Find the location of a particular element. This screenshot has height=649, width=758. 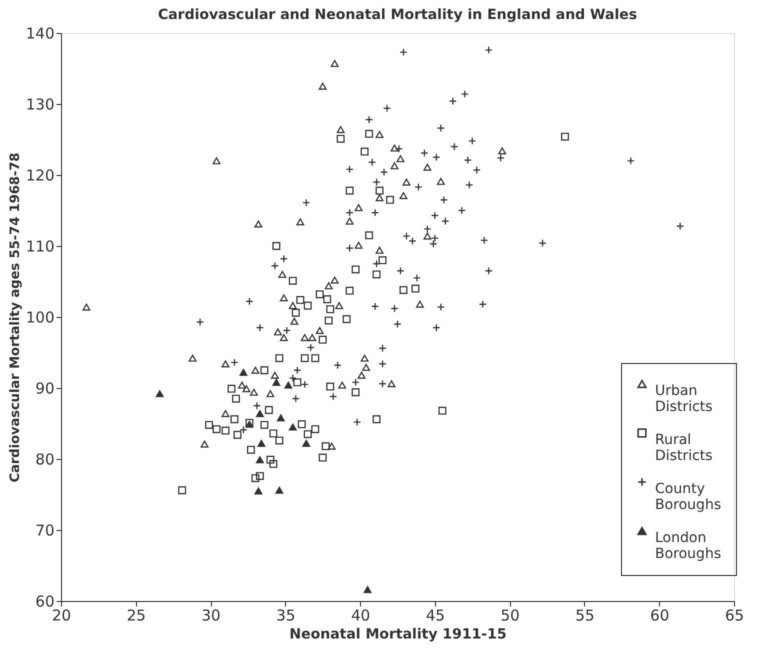

chart-title: Cardiovascular and Neonatal Mortality in England and Wales is located at coordinates (398, 15).